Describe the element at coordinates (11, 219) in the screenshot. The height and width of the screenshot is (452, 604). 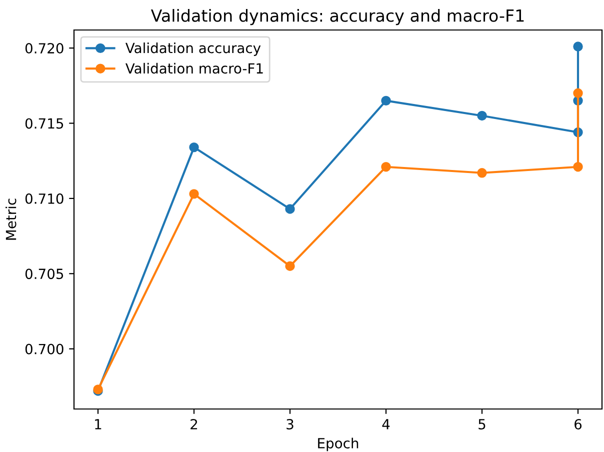
I see `y-axis-title: Metric` at that location.